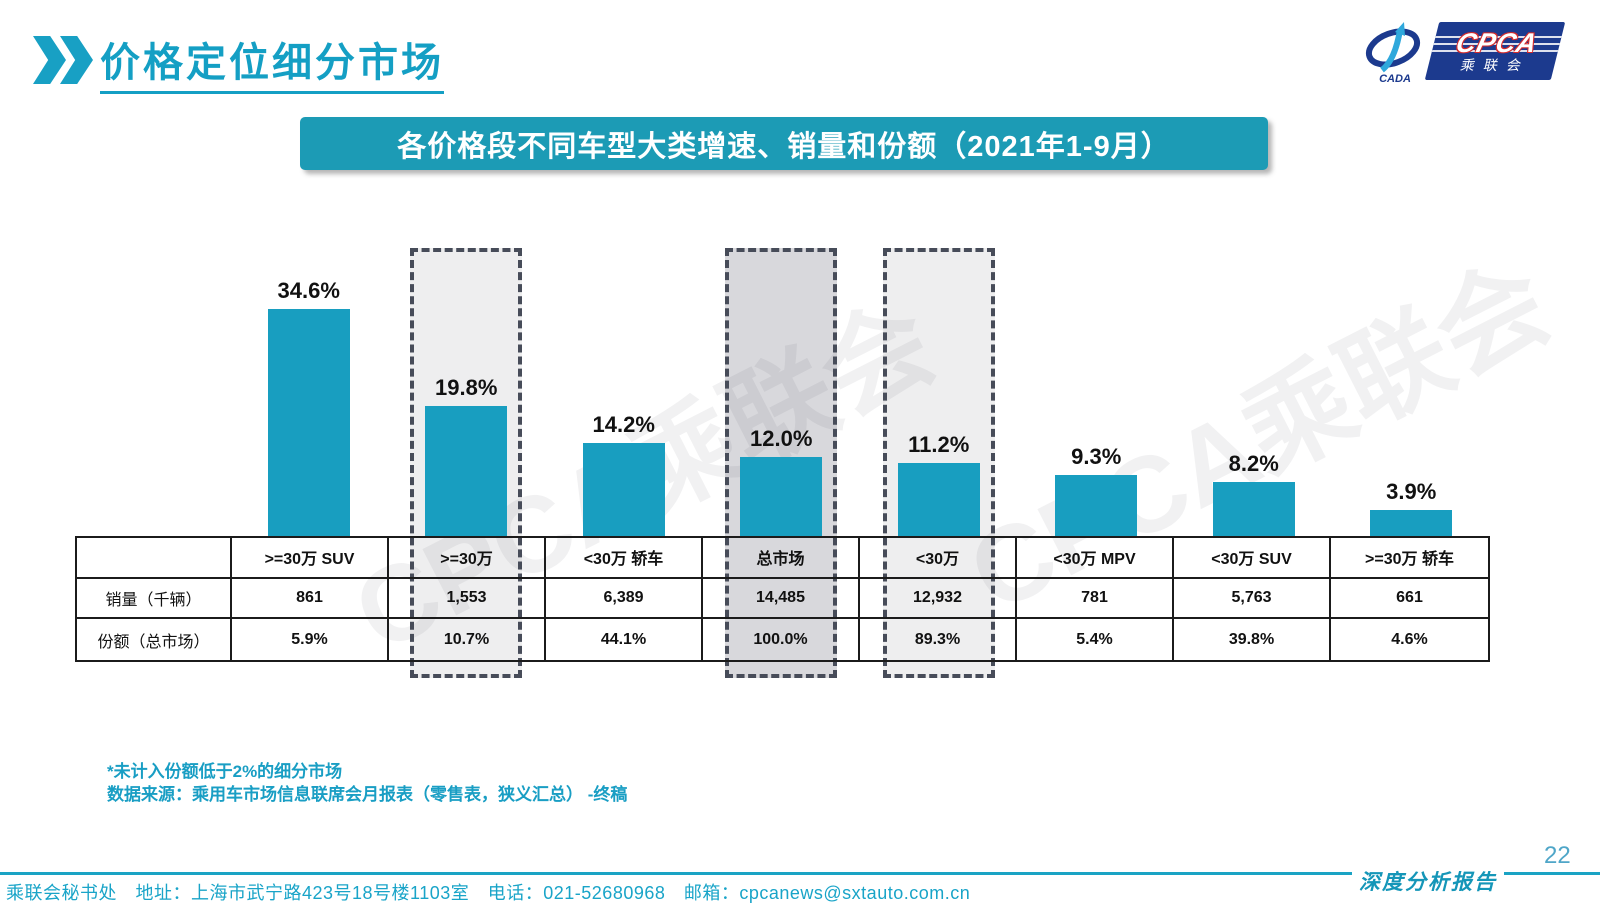 Image resolution: width=1600 pixels, height=905 pixels. What do you see at coordinates (781, 438) in the screenshot?
I see `bar-value-label: 12.0%` at bounding box center [781, 438].